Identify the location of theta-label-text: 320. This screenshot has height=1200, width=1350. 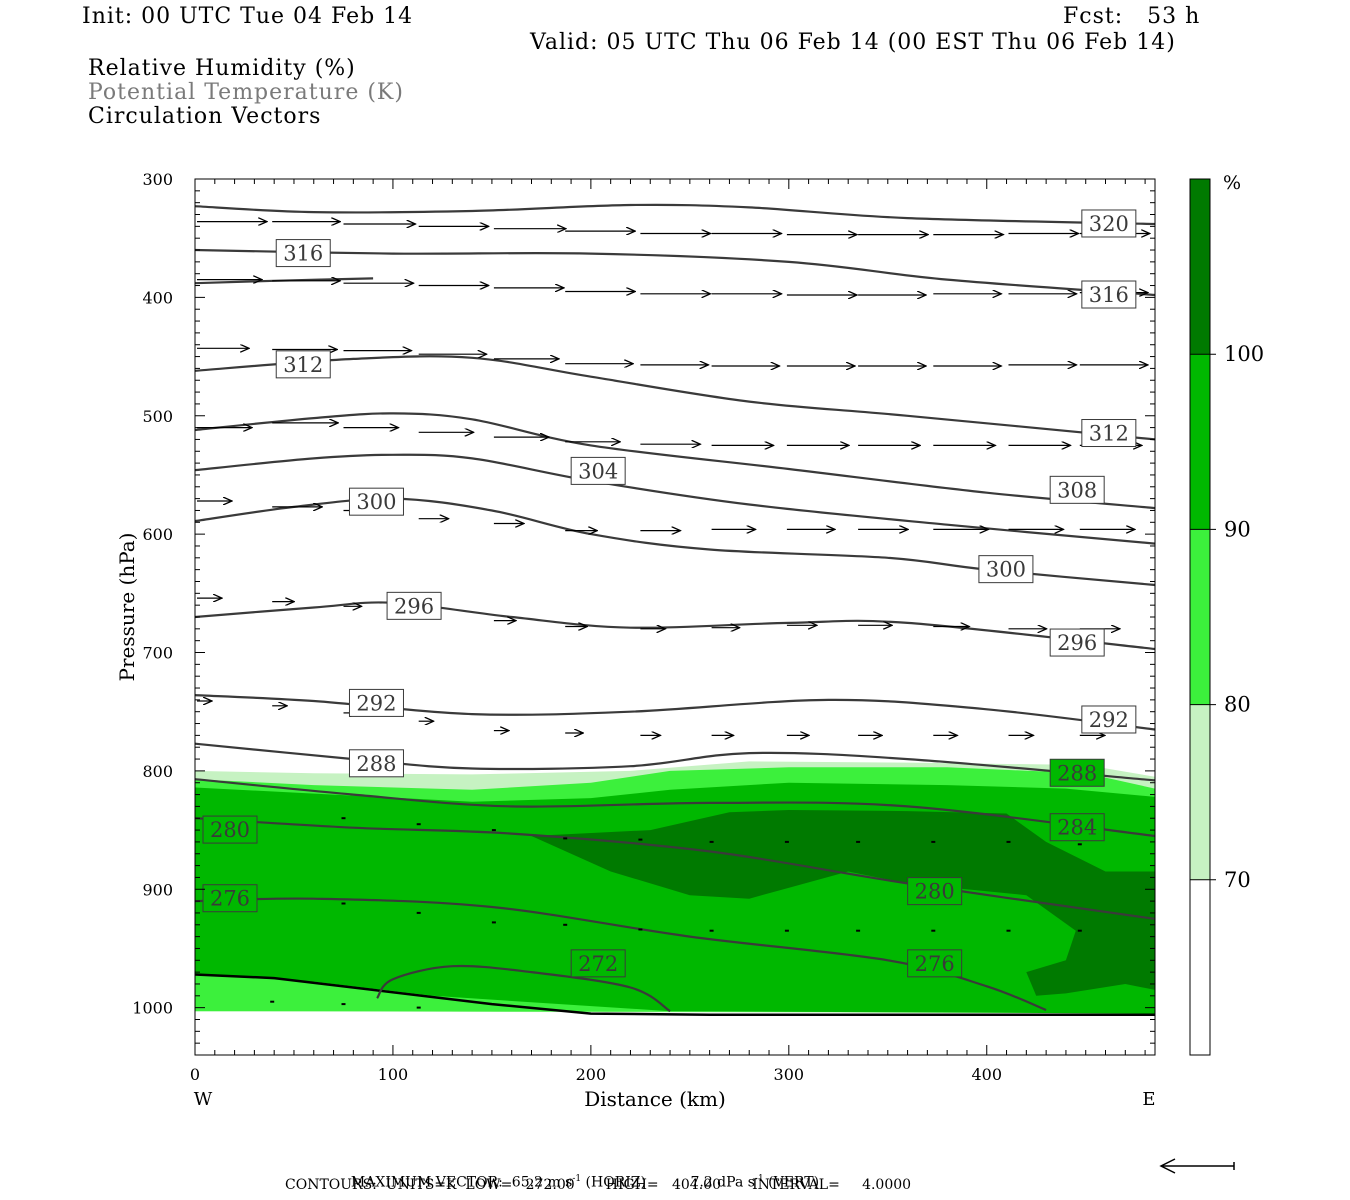
(1109, 224).